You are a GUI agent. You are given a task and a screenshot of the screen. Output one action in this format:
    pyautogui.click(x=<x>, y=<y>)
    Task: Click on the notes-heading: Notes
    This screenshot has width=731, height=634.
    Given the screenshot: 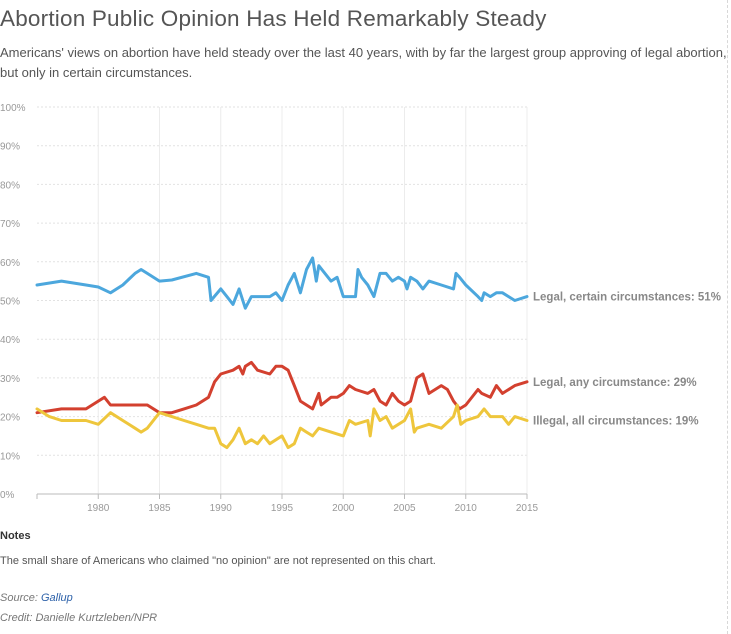 What is the action you would take?
    pyautogui.click(x=15, y=536)
    